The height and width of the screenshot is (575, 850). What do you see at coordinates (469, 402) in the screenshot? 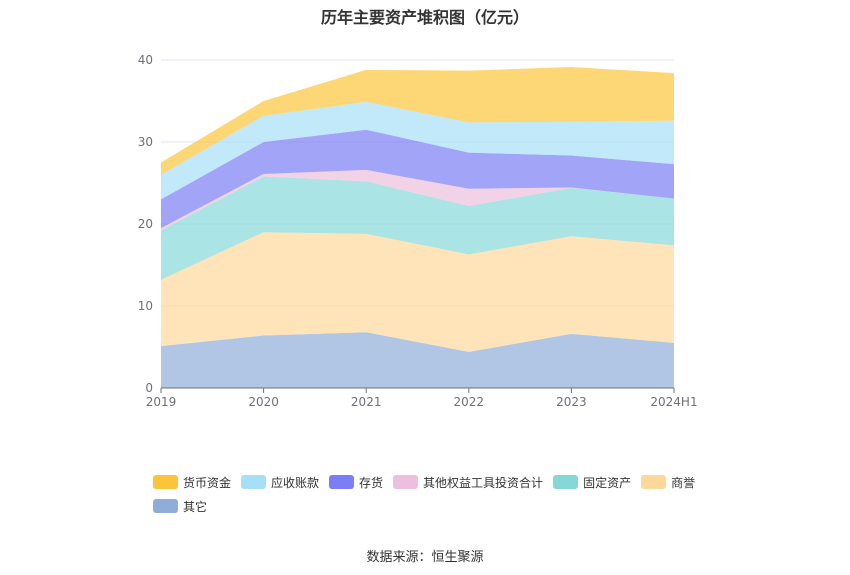
I see `x-tick-label: 2022` at bounding box center [469, 402].